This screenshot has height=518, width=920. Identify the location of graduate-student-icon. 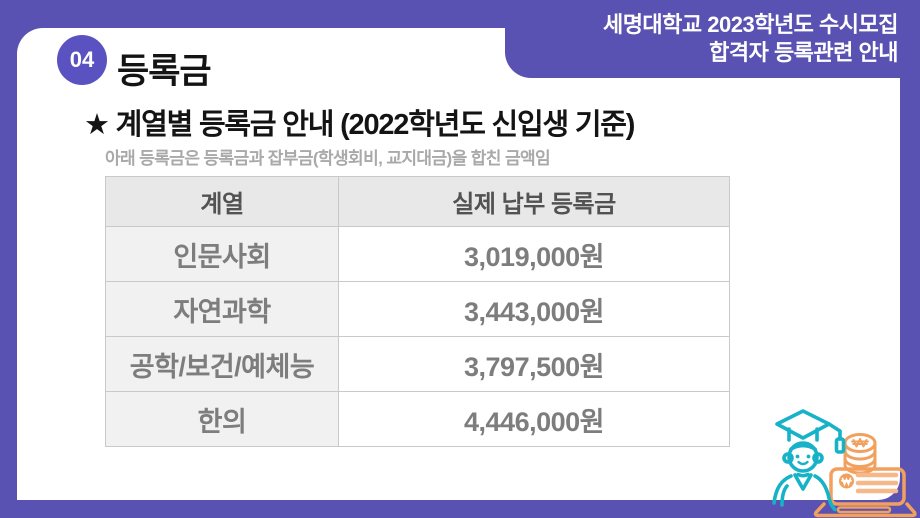
(809, 460).